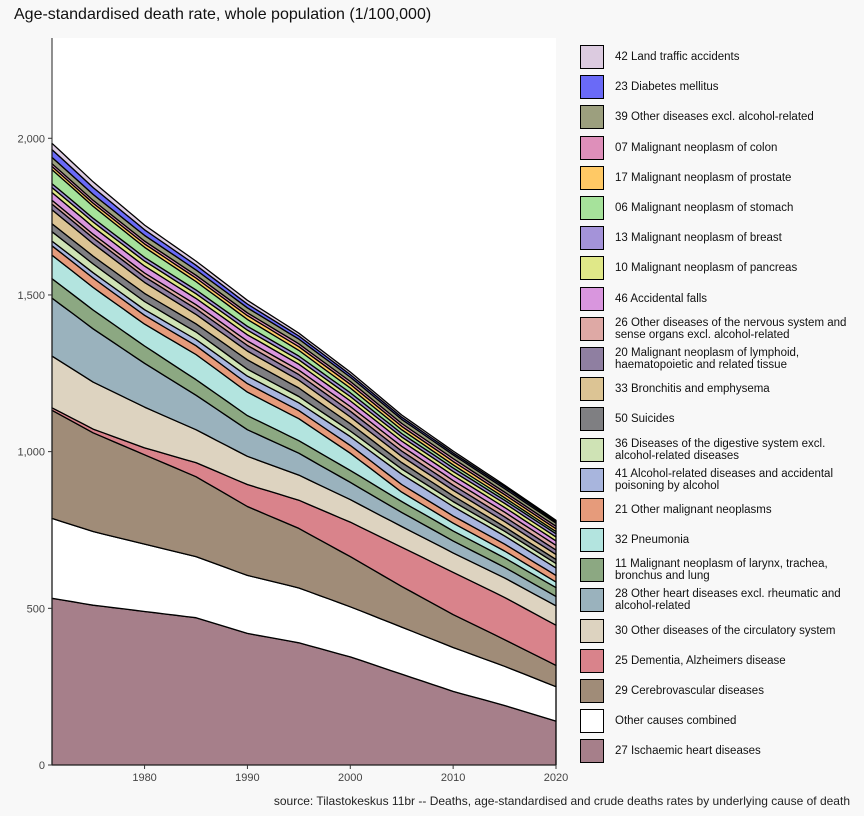 This screenshot has width=864, height=816. What do you see at coordinates (688, 751) in the screenshot?
I see `legend-label: 27 Ischaemic heart diseases` at bounding box center [688, 751].